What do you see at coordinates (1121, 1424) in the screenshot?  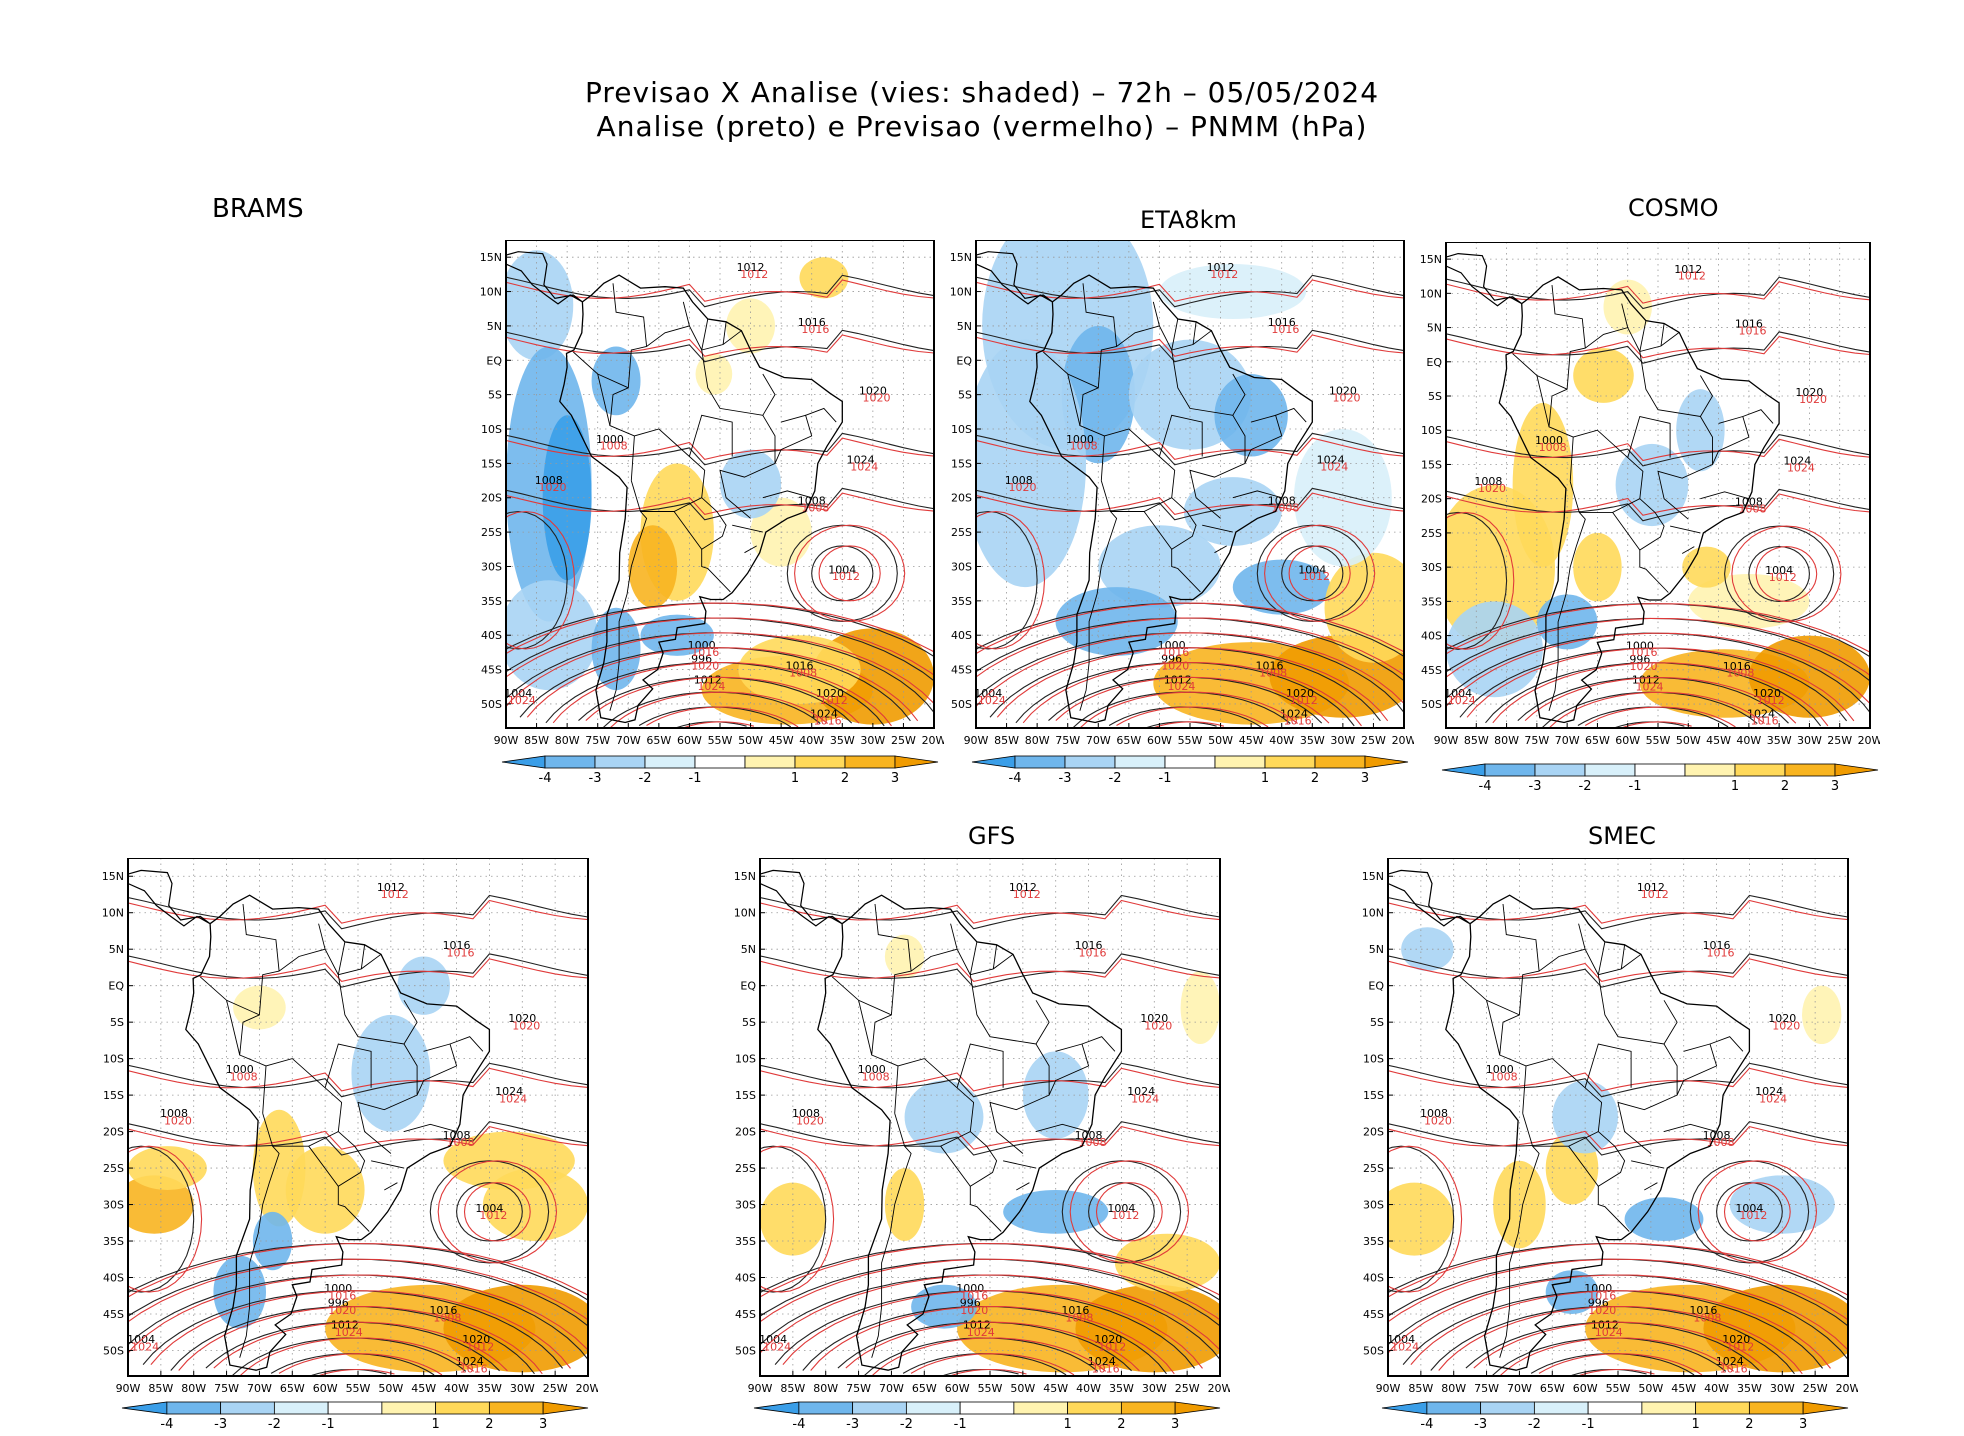 I see `colorbar-label: 2` at bounding box center [1121, 1424].